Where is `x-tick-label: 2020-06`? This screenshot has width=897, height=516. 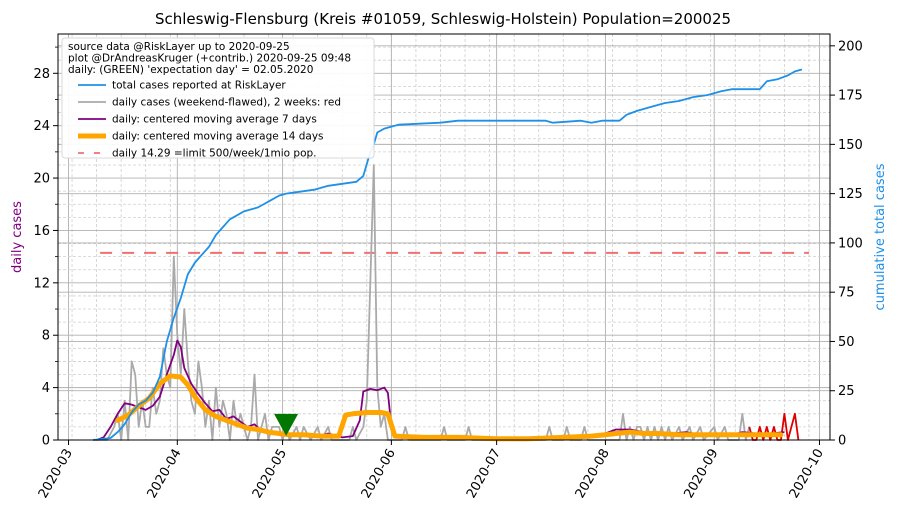 x-tick-label: 2020-06 is located at coordinates (379, 474).